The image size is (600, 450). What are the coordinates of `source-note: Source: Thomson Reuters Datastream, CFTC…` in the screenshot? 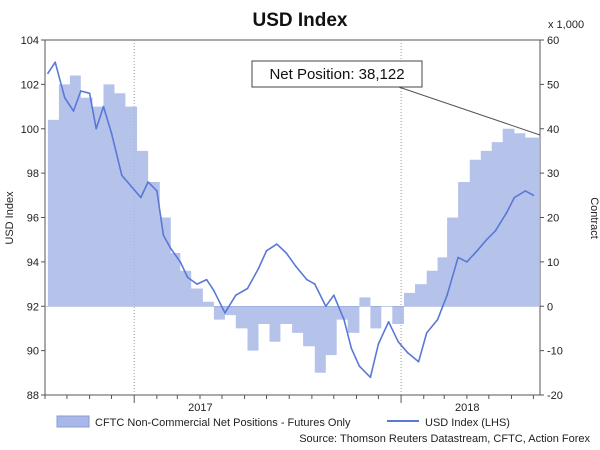 It's located at (444, 439).